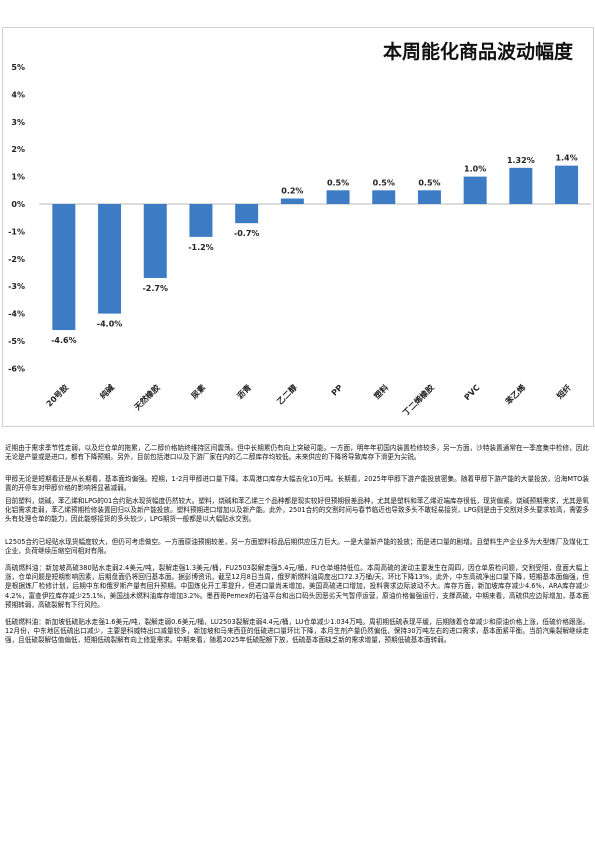 This screenshot has width=595, height=842. What do you see at coordinates (16, 286) in the screenshot?
I see `y-tick-label: -3%` at bounding box center [16, 286].